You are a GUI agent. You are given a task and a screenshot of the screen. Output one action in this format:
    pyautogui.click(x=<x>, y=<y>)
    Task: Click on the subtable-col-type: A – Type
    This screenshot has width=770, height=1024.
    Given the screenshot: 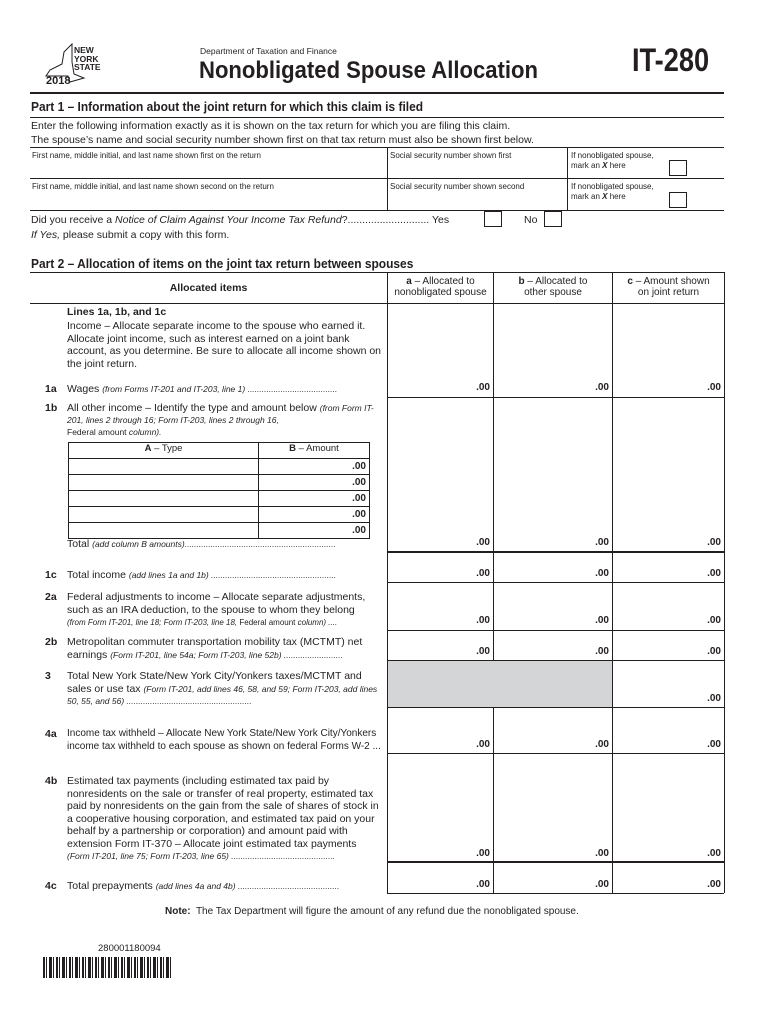 What is the action you would take?
    pyautogui.click(x=163, y=448)
    